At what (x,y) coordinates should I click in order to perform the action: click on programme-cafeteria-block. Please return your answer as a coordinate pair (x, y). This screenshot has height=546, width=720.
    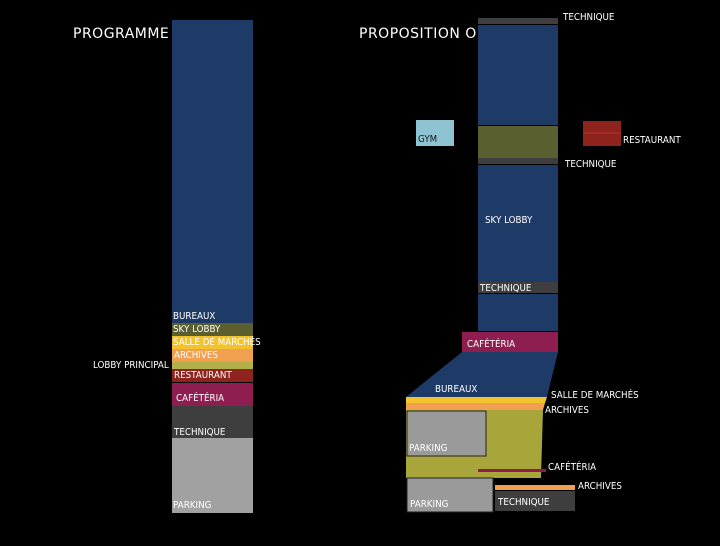
    Looking at the image, I should click on (212, 394).